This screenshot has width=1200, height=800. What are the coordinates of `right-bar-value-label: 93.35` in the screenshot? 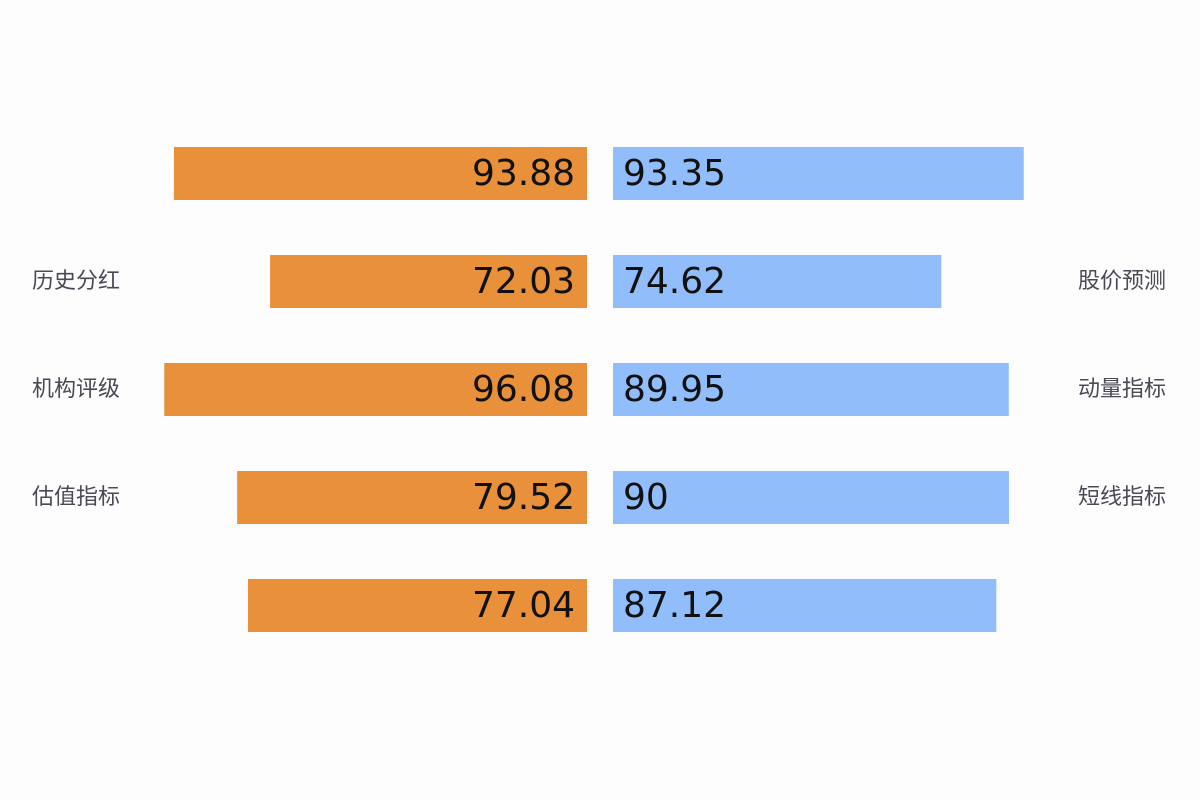 It's located at (674, 173).